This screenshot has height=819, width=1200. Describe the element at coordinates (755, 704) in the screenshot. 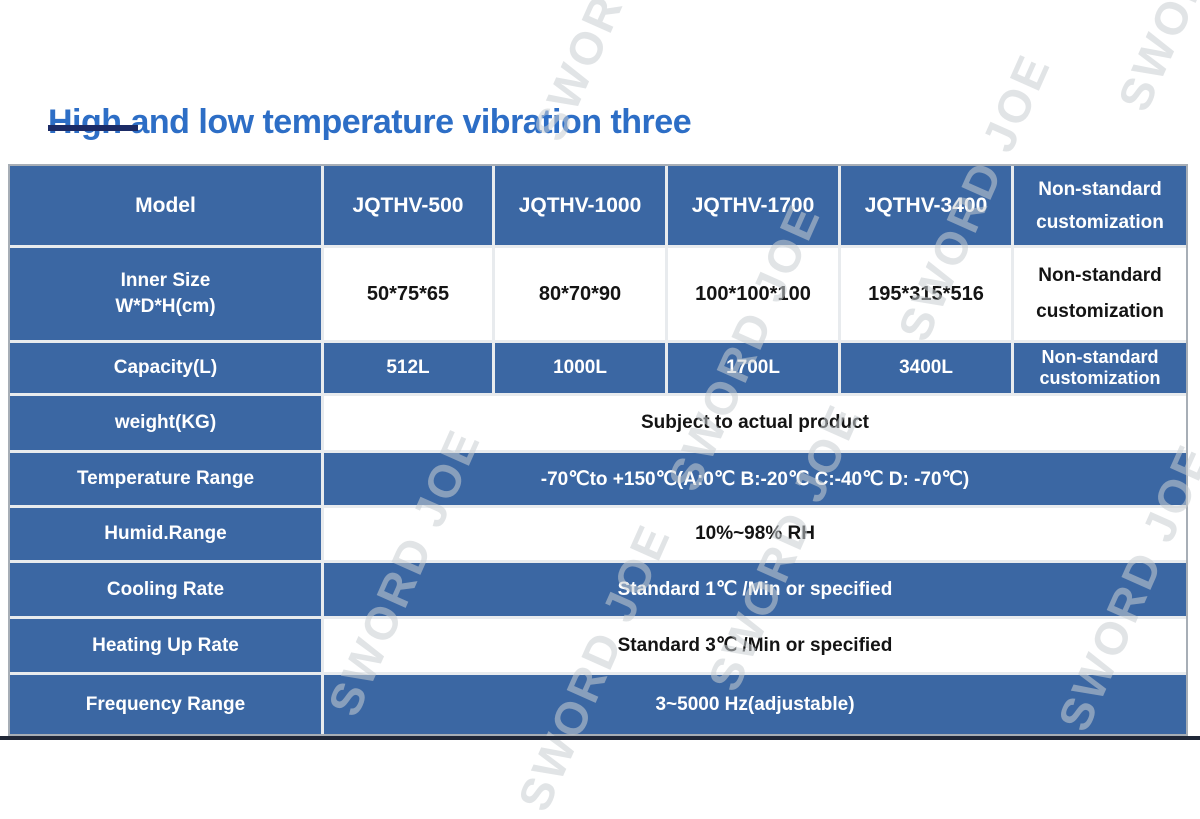

I see `span-value-frequency-range: 3~5000 Hz(adjustable)` at that location.